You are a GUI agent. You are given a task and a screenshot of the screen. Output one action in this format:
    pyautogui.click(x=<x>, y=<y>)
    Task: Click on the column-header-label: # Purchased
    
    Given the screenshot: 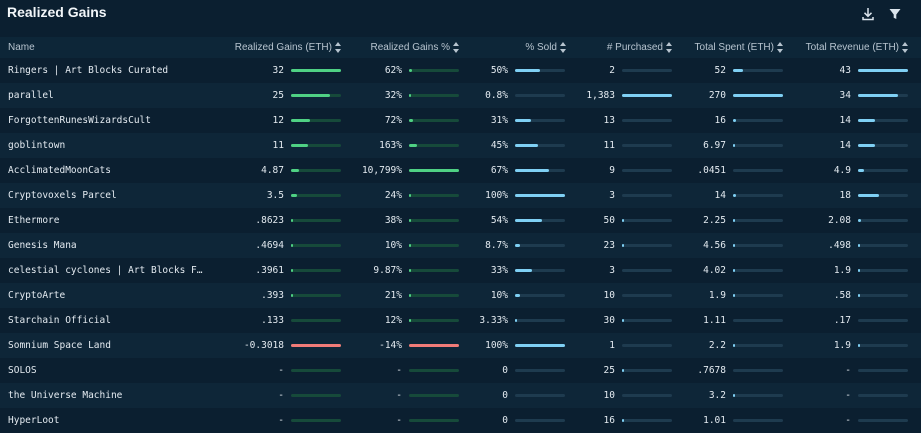 What is the action you would take?
    pyautogui.click(x=634, y=47)
    